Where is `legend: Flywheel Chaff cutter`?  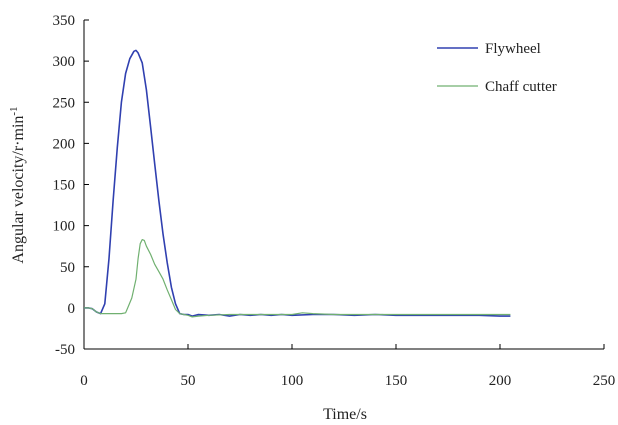
legend: Flywheel Chaff cutter is located at coordinates (497, 68).